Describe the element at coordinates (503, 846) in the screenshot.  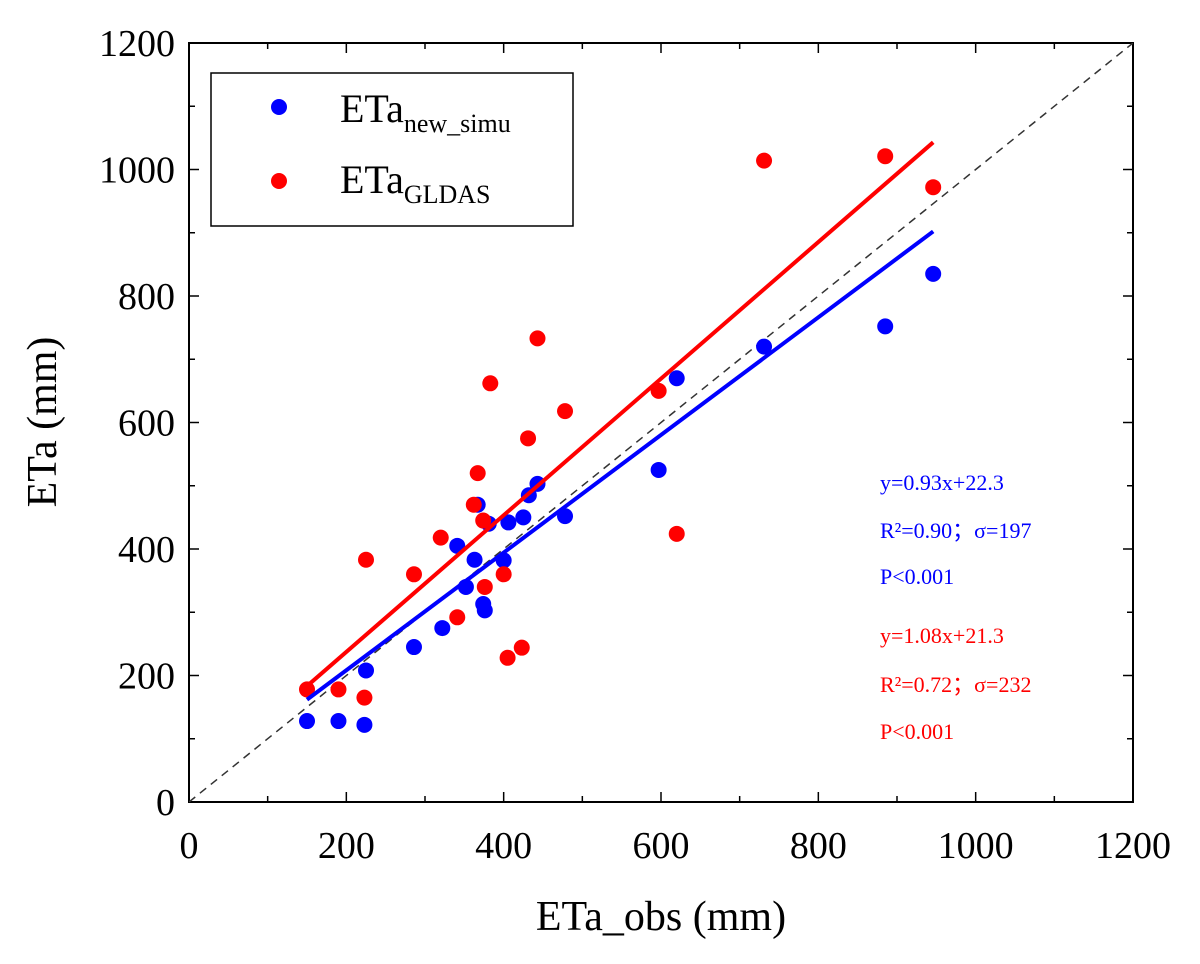
I see `x-tick-label: 400` at that location.